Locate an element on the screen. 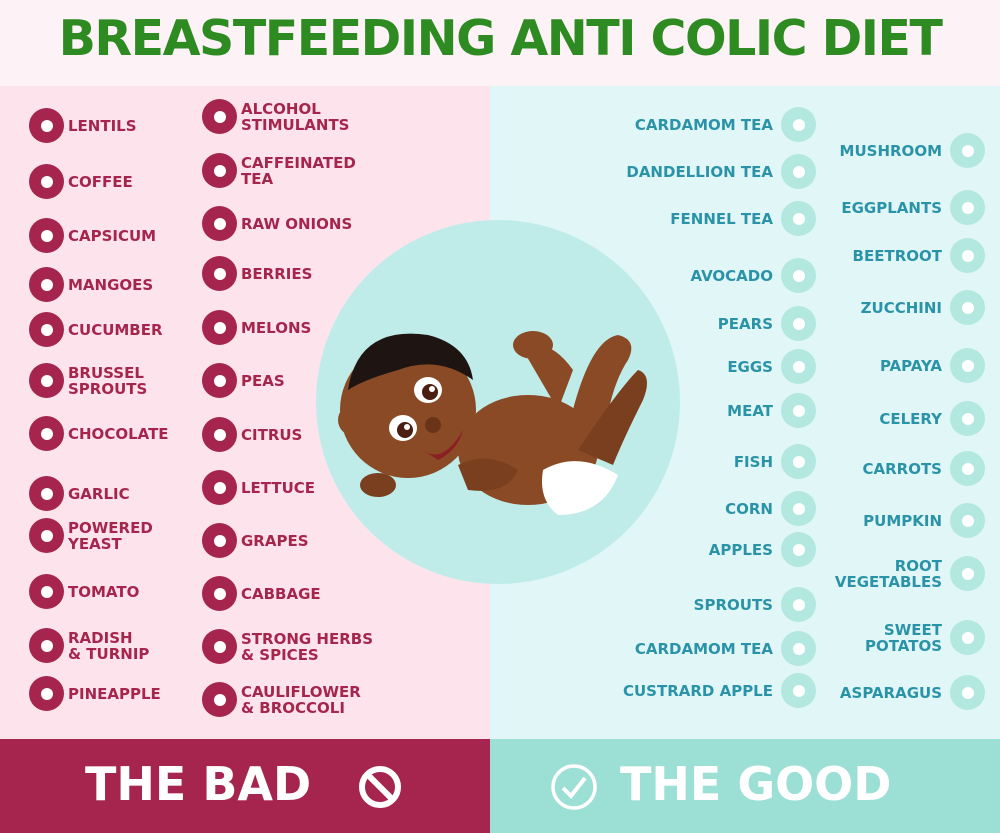 This screenshot has width=1000, height=833. bad-item-label: CABBAGE is located at coordinates (281, 593).